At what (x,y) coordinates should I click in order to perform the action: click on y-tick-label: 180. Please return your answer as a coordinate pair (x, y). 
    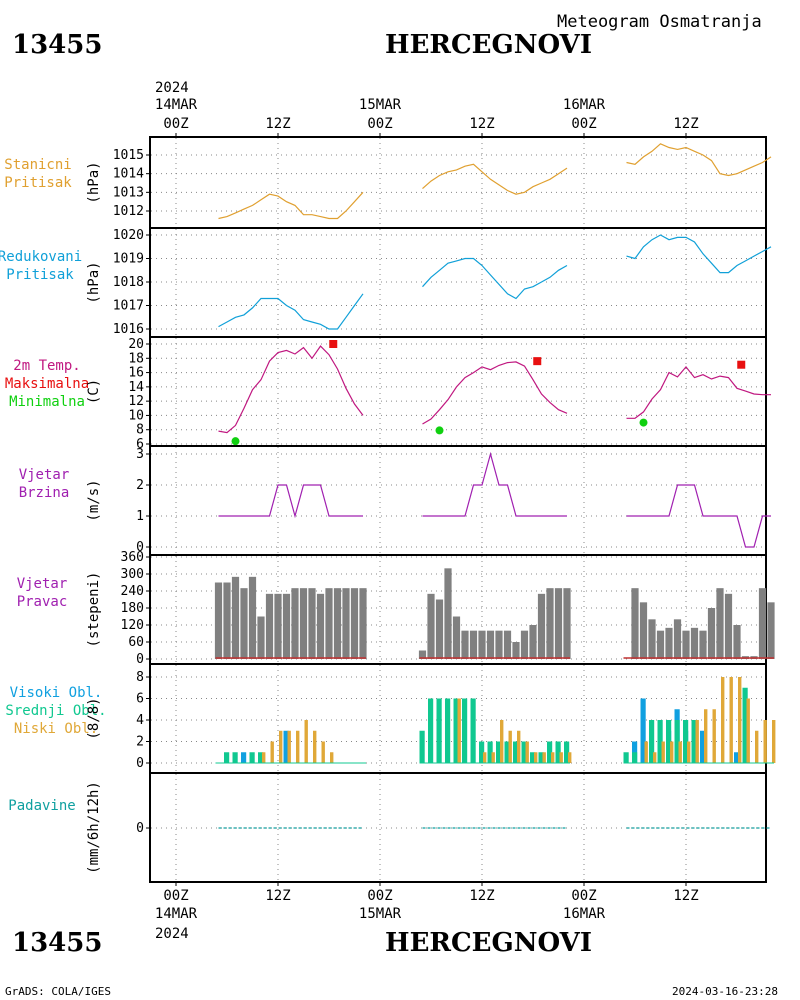
    Looking at the image, I should click on (132, 608).